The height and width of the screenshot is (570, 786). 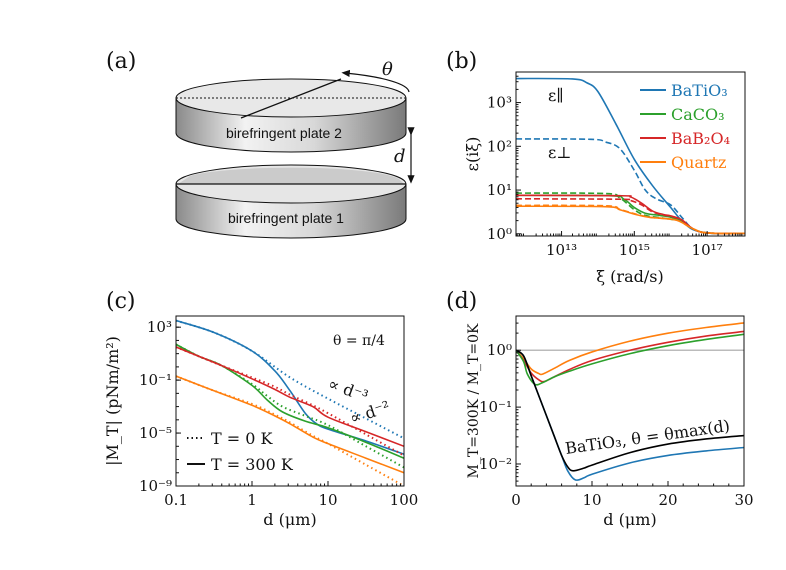 I want to click on legend-label-bab2o4: BaB₂O₄, so click(x=700, y=138).